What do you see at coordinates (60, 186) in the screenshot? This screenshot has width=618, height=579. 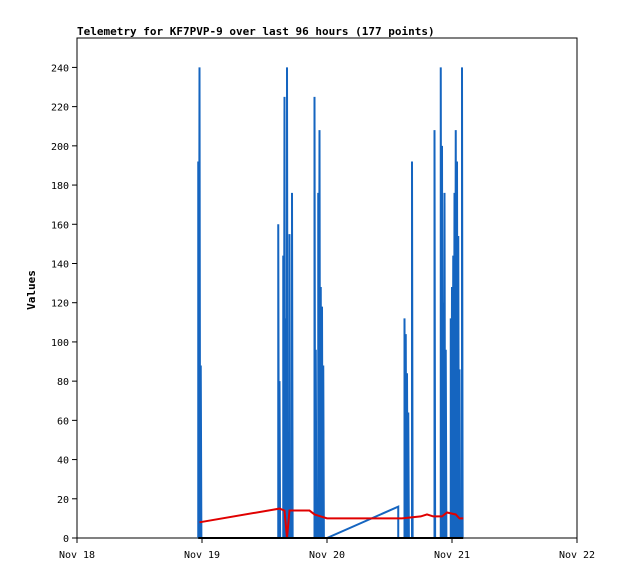 I see `y-tick-label: 180` at bounding box center [60, 186].